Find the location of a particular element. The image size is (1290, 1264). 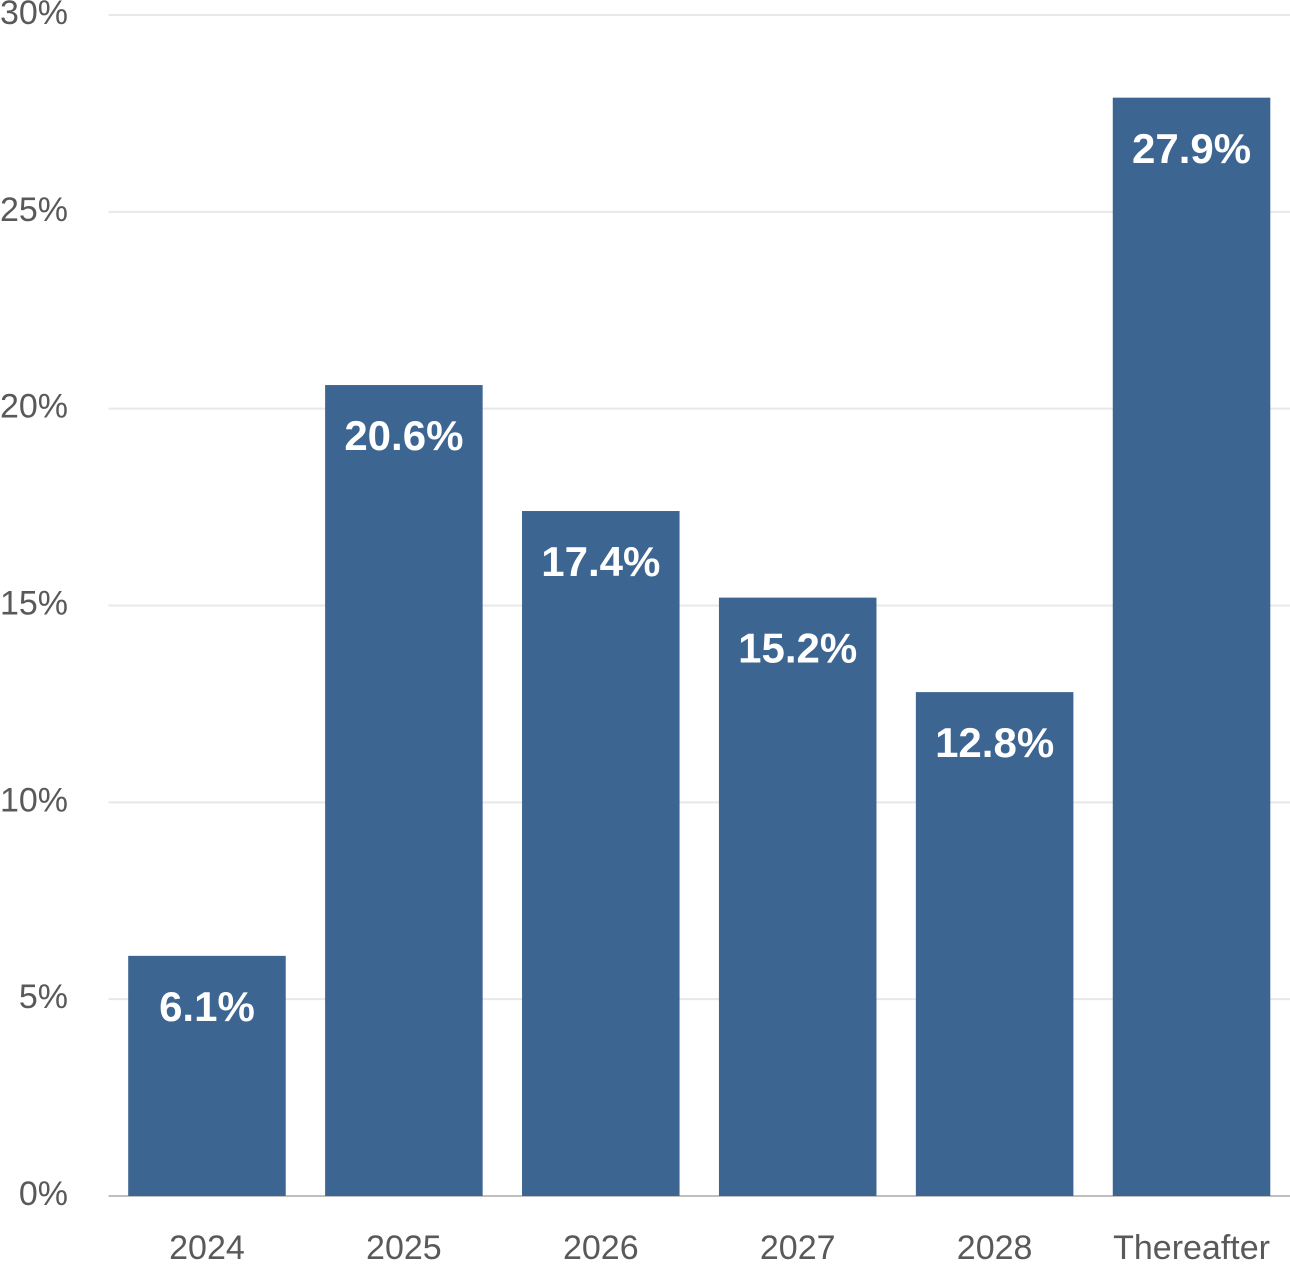

value-label: 12.8% is located at coordinates (994, 742).